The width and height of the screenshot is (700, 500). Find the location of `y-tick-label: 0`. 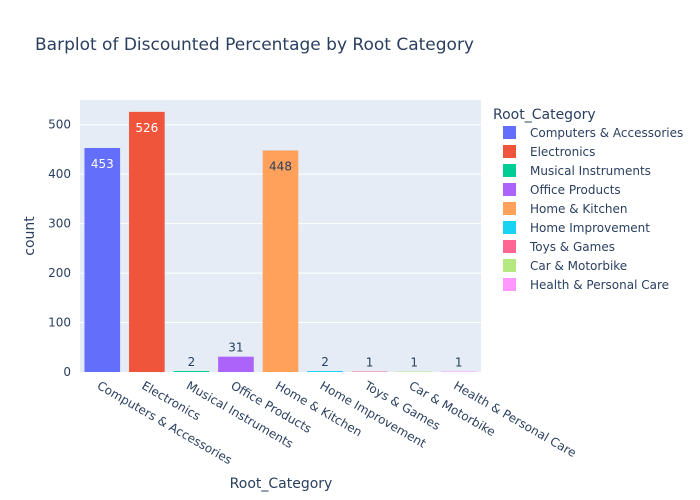

y-tick-label: 0 is located at coordinates (67, 372).